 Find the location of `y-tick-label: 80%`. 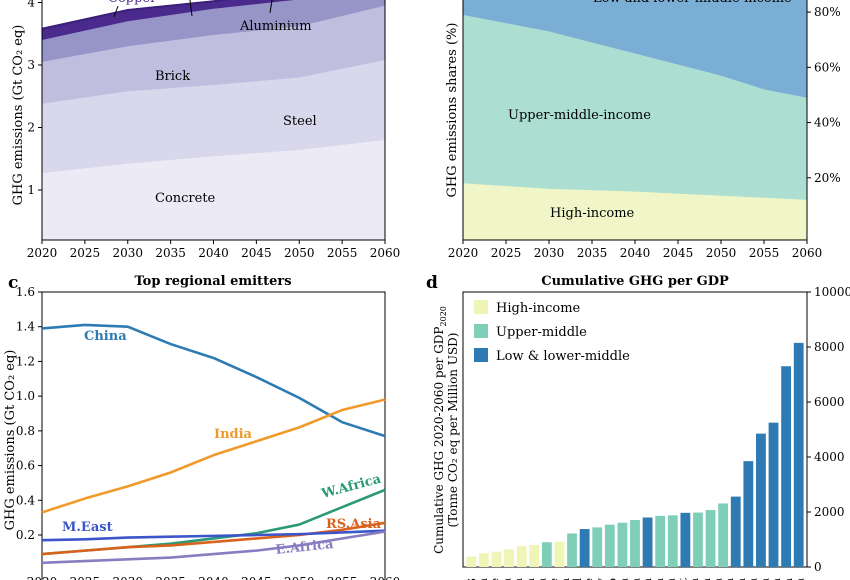

y-tick-label: 80% is located at coordinates (827, 12).